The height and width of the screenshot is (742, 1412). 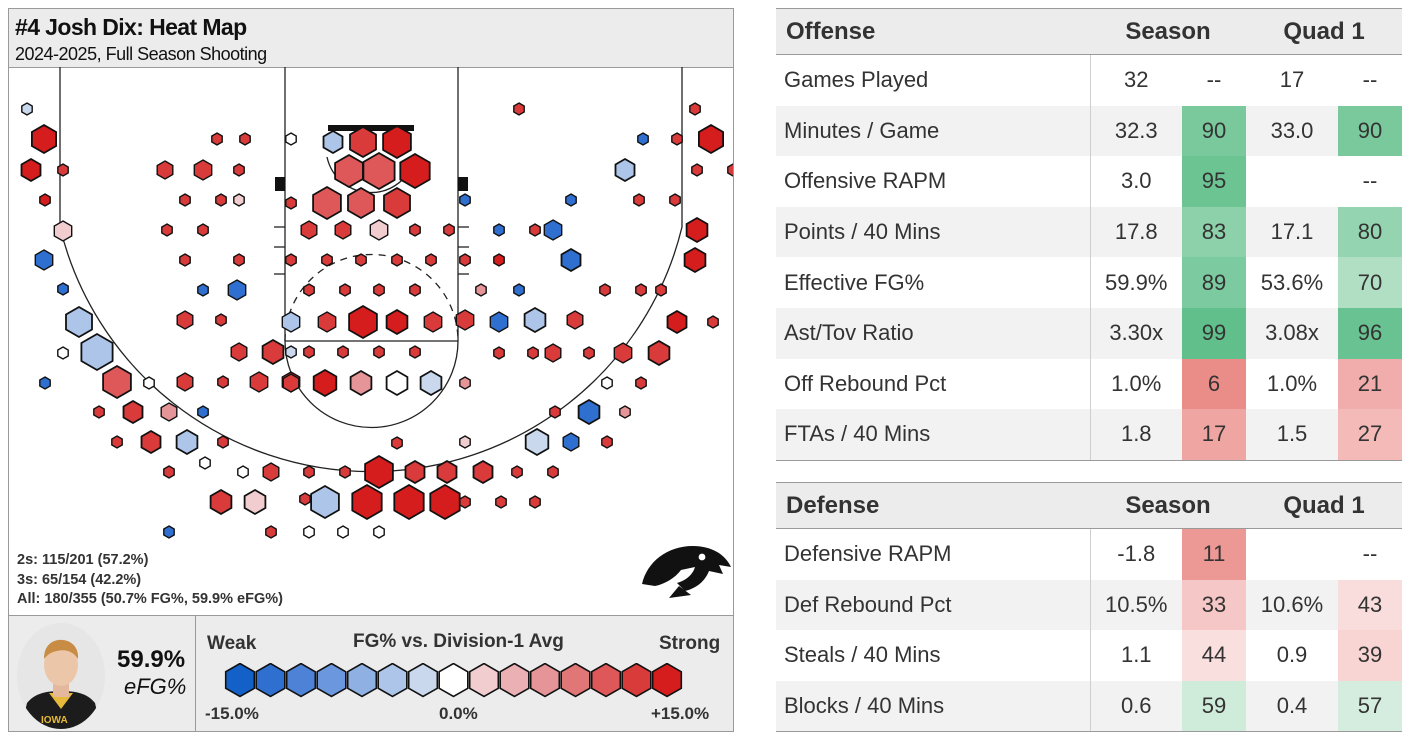 What do you see at coordinates (1370, 554) in the screenshot?
I see `quad1-percentile: --` at bounding box center [1370, 554].